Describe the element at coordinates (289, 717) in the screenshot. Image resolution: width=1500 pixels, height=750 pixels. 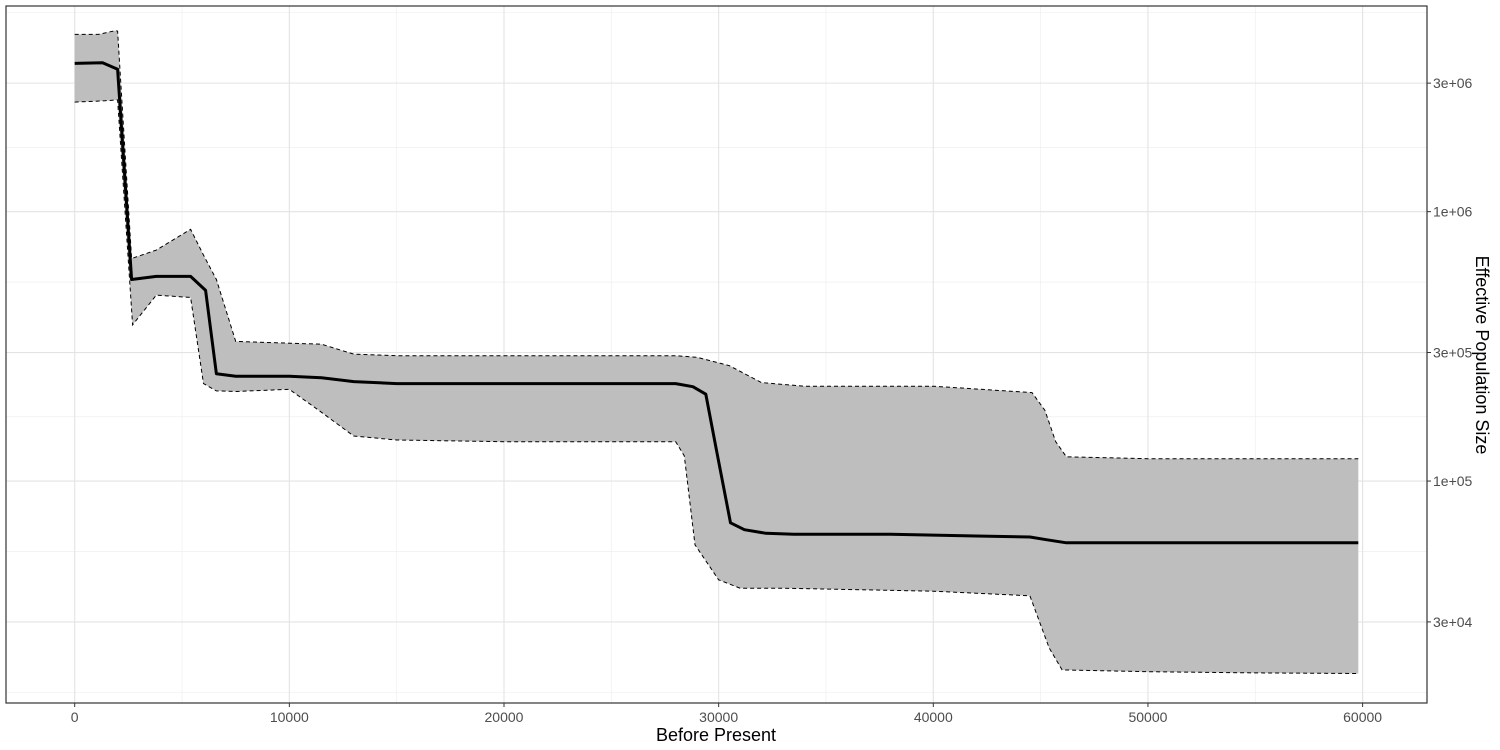
I see `x-tick-label: 10000` at that location.